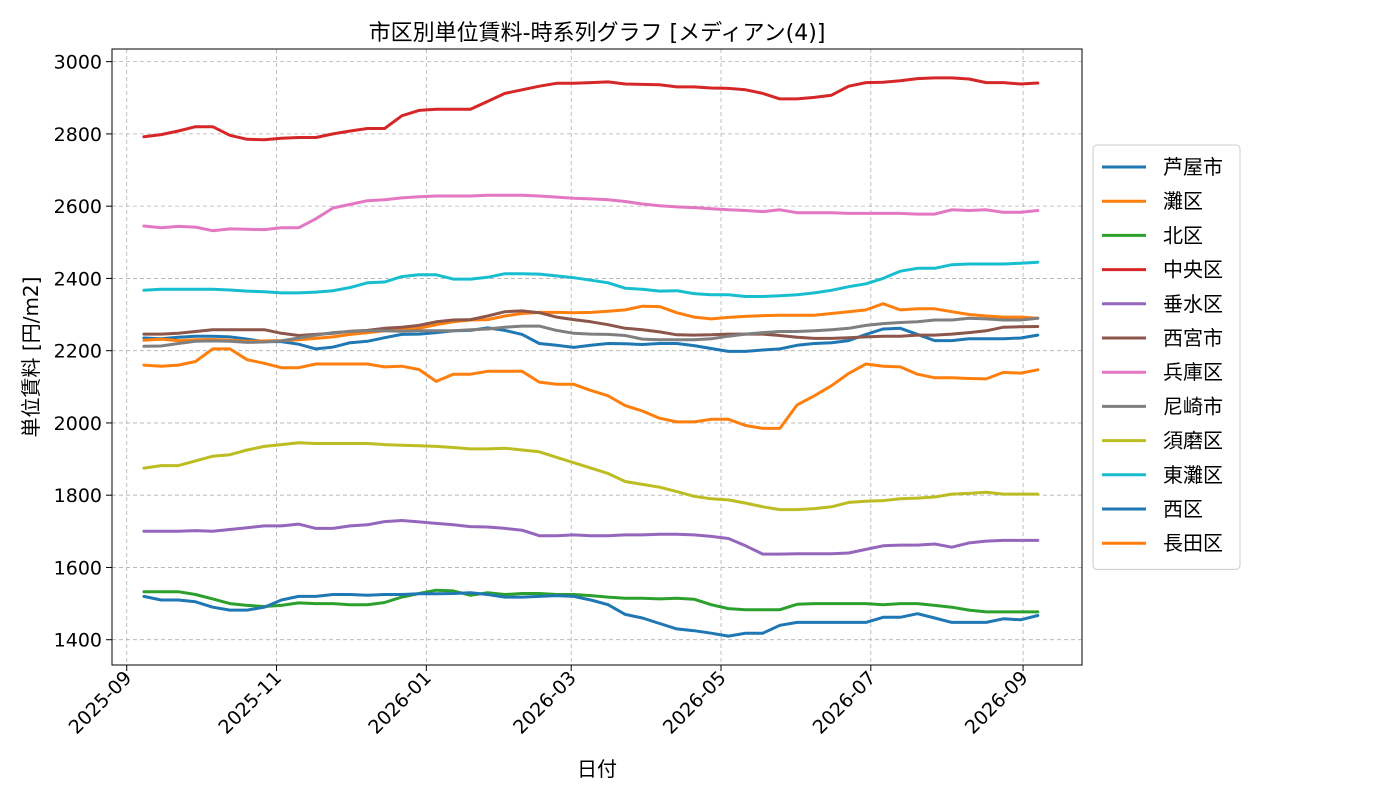 The image size is (1400, 804). I want to click on legend-label: 尼崎市, so click(1193, 406).